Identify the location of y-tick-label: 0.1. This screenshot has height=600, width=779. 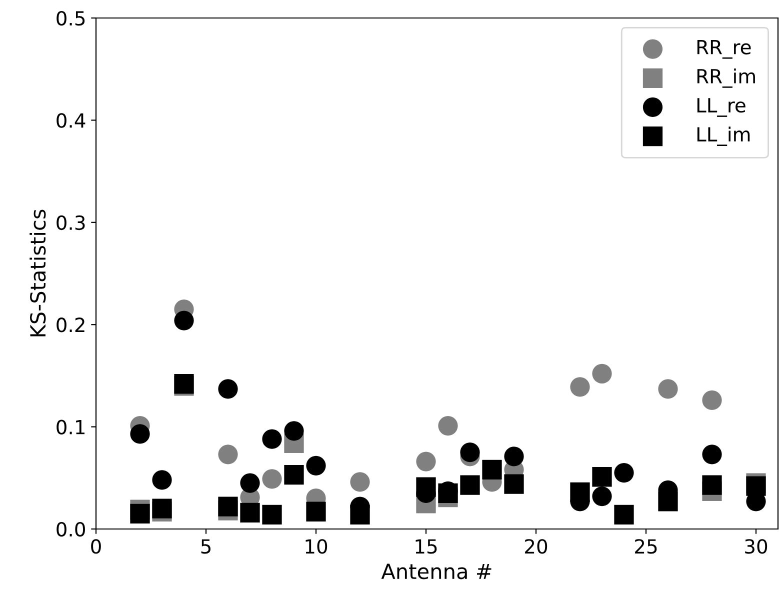
(70, 427).